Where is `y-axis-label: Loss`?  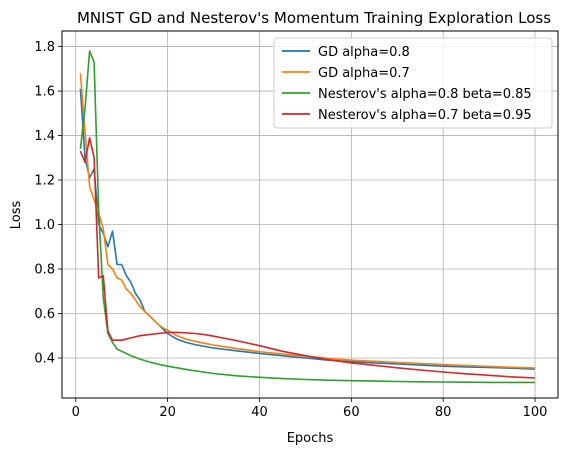
y-axis-label: Loss is located at coordinates (16, 215).